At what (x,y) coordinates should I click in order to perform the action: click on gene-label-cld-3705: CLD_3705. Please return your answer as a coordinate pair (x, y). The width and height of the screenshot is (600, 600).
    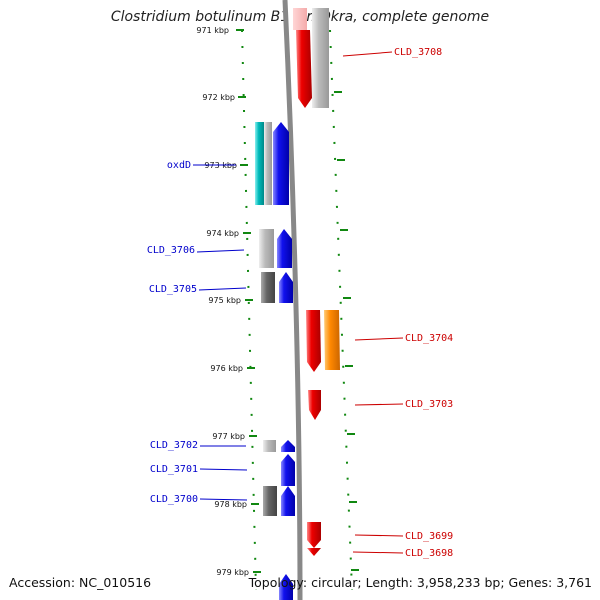
    Looking at the image, I should click on (173, 289).